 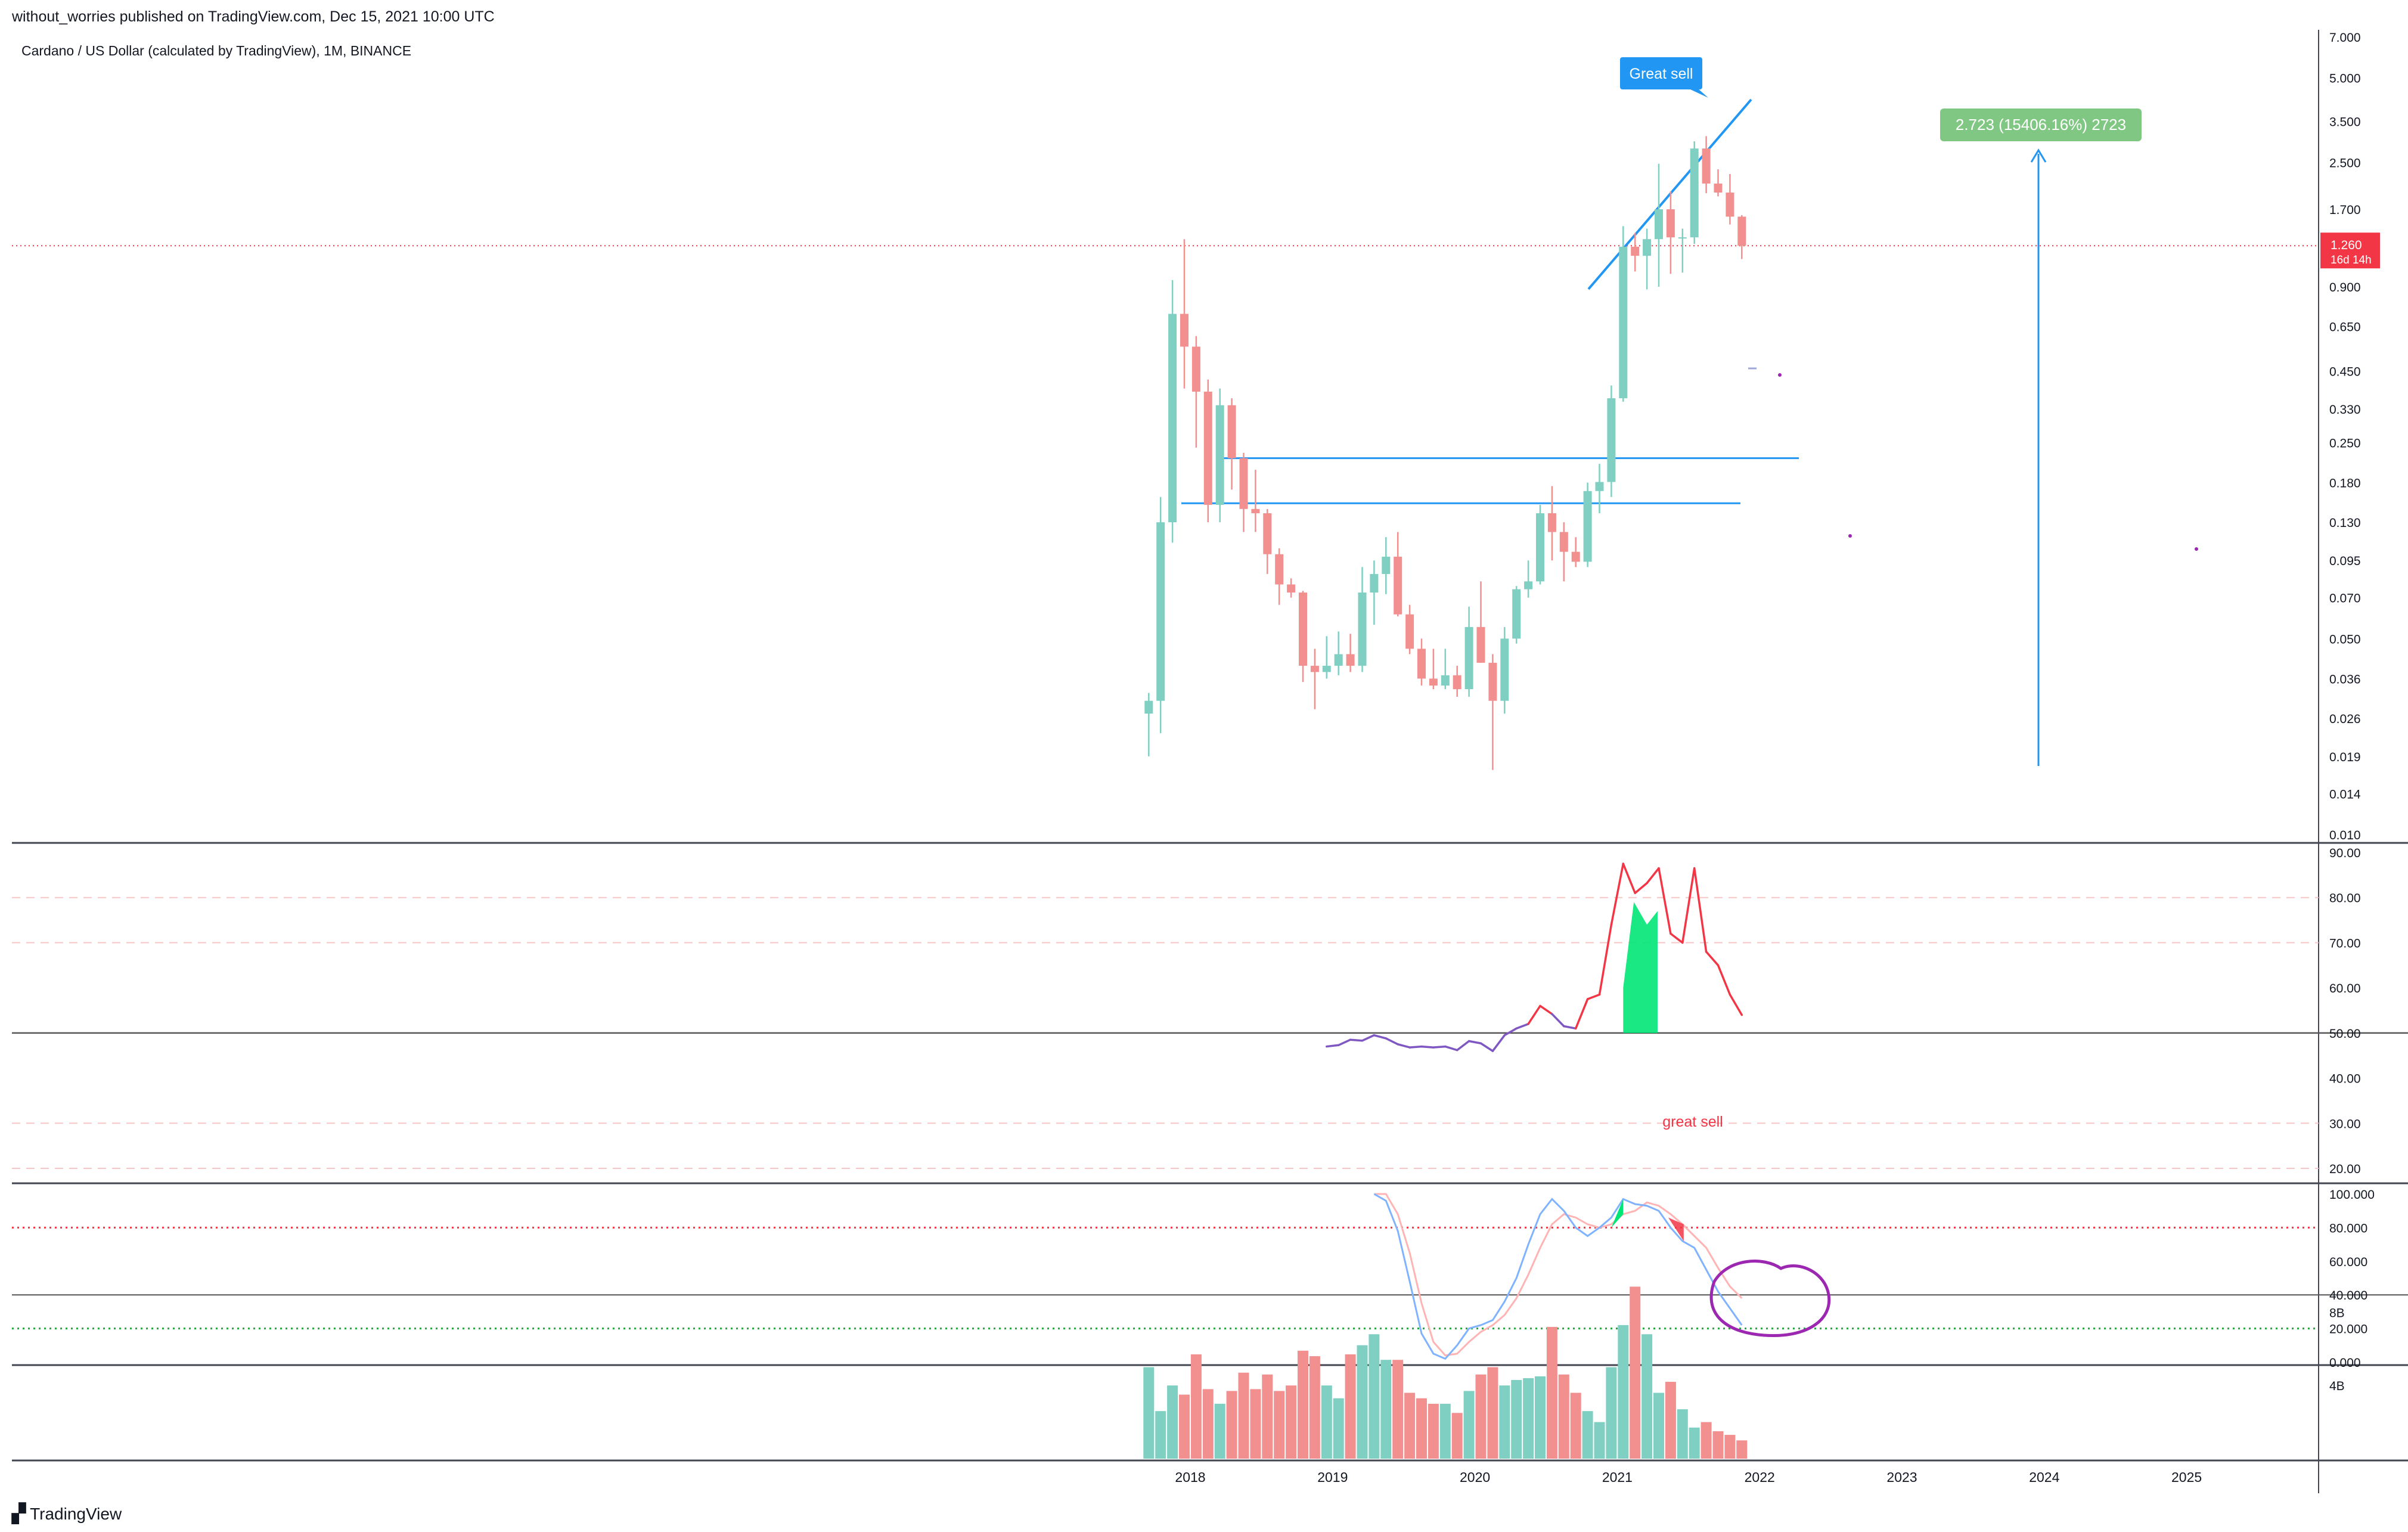 What do you see at coordinates (2351, 260) in the screenshot?
I see `last-price-countdown: 16d 14h` at bounding box center [2351, 260].